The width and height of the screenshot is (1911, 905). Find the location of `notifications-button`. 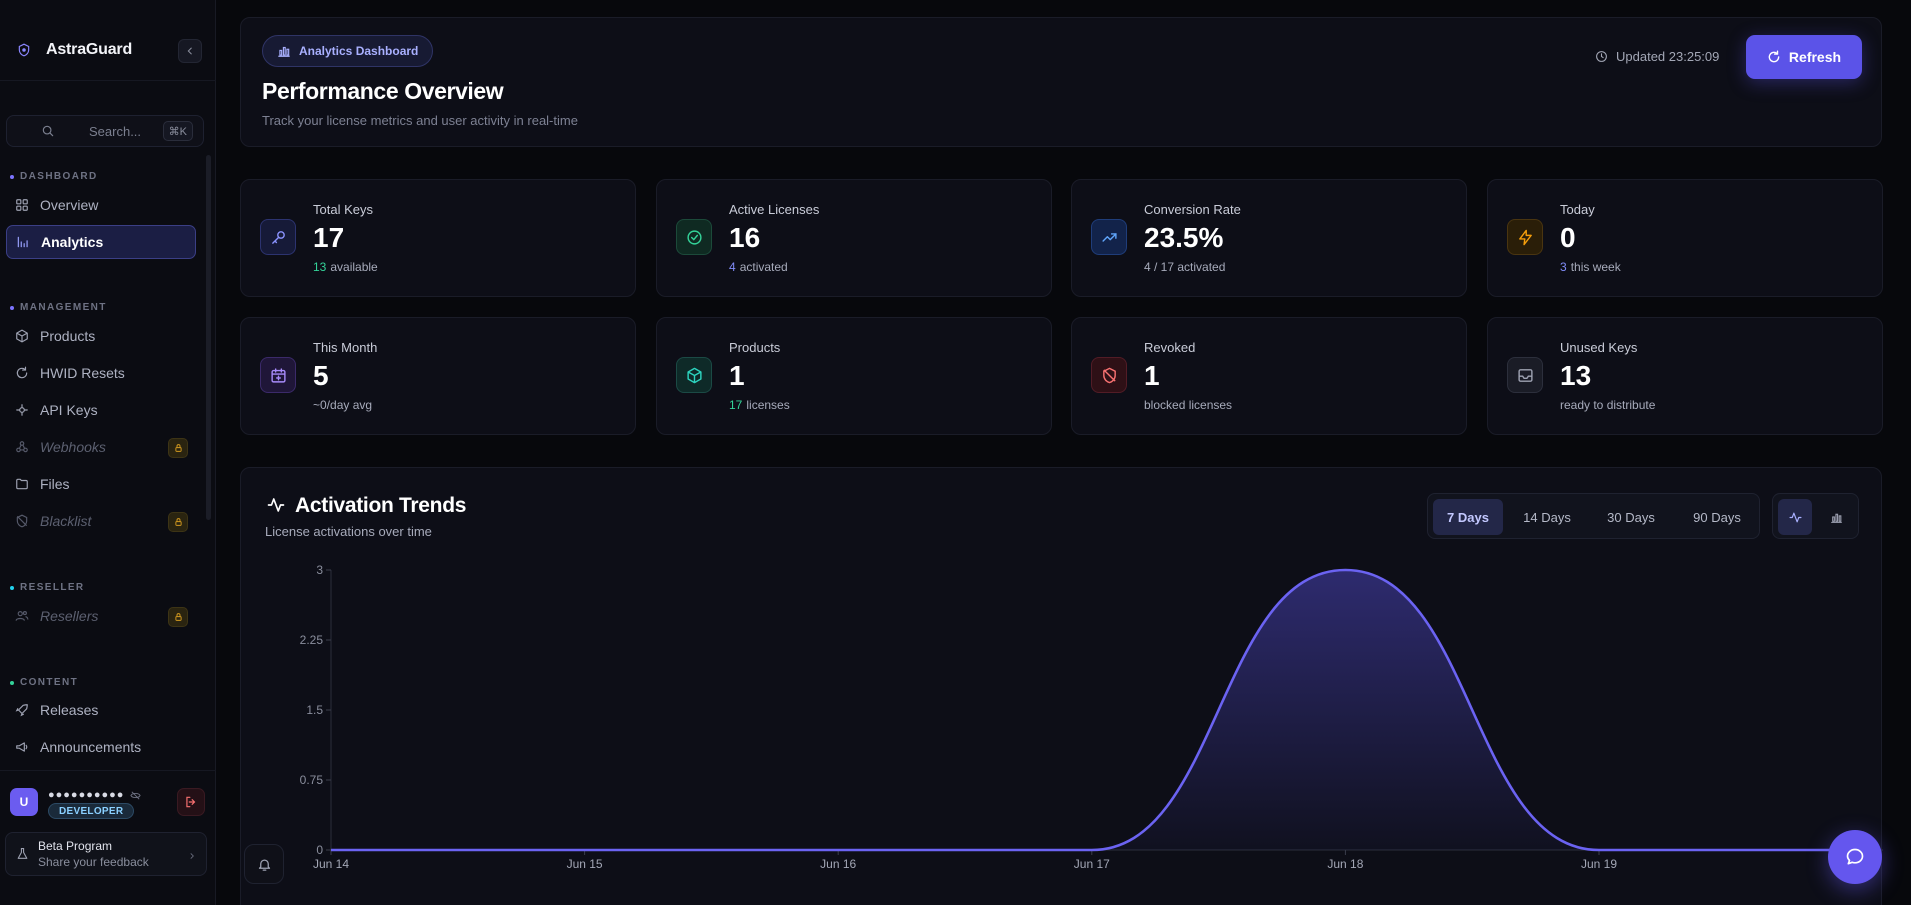

notifications-button is located at coordinates (264, 864).